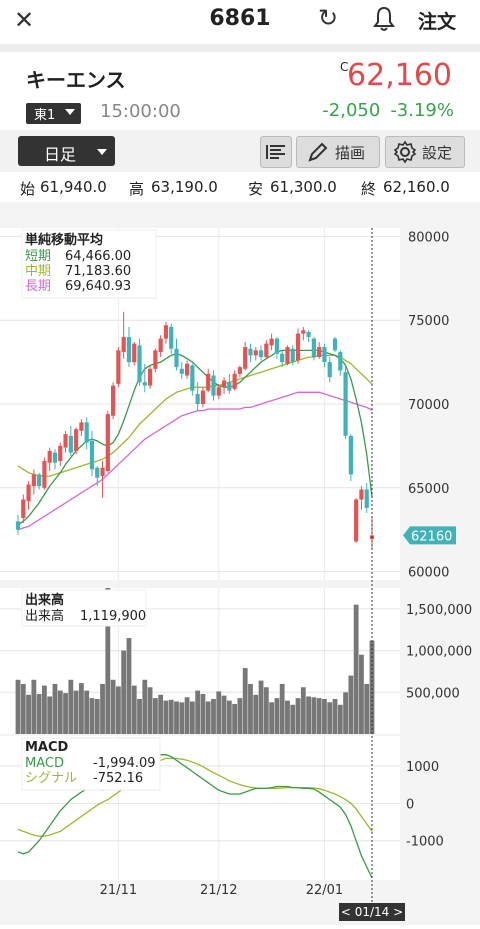 The width and height of the screenshot is (480, 929). What do you see at coordinates (118, 890) in the screenshot?
I see `x-tick-label: 21/11` at bounding box center [118, 890].